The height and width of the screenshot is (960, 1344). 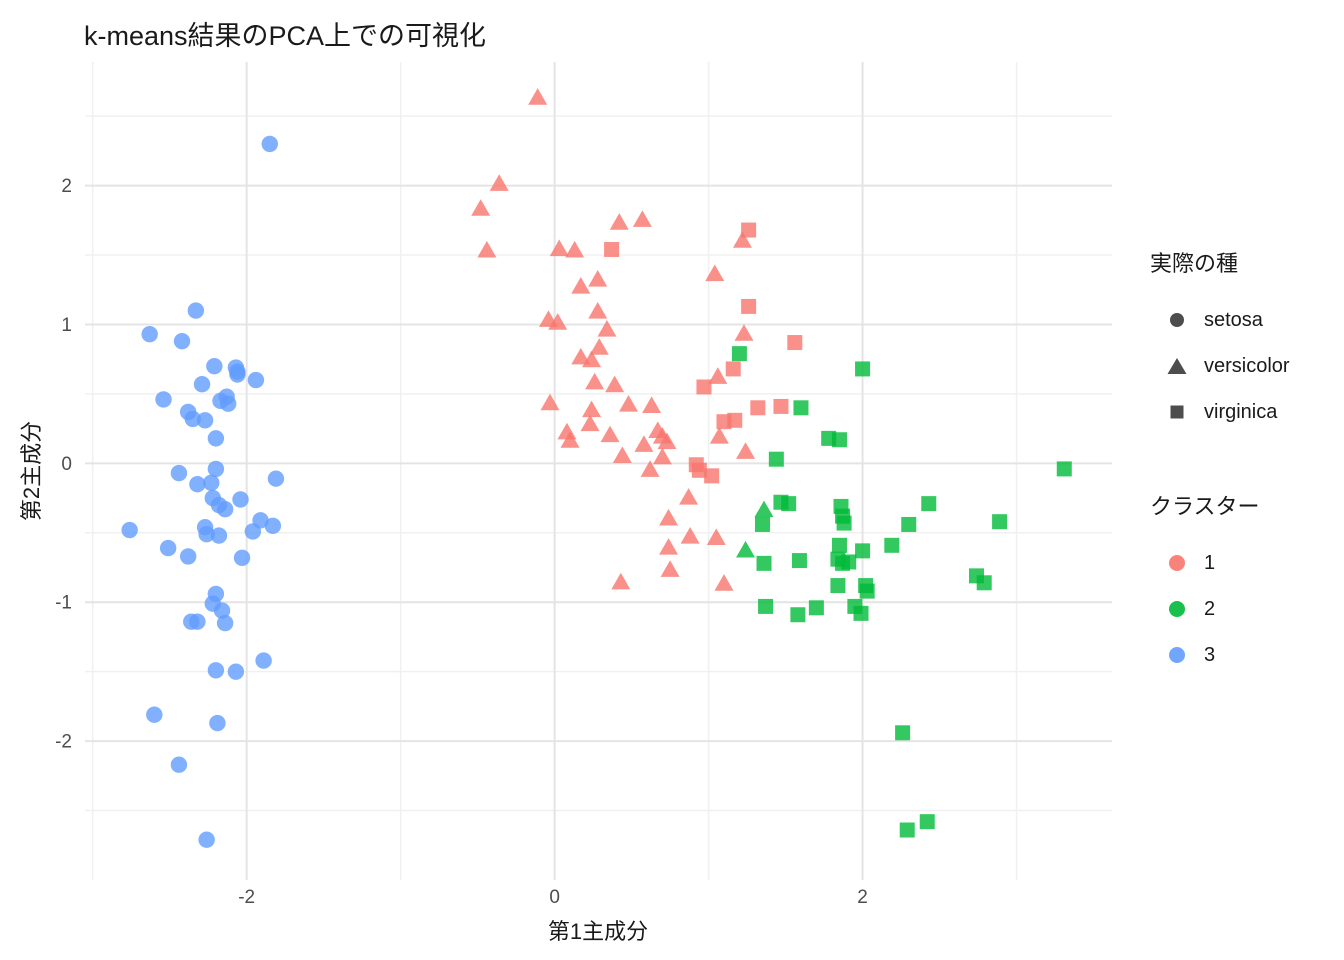 I want to click on cluster-1-color-icon, so click(x=1177, y=563).